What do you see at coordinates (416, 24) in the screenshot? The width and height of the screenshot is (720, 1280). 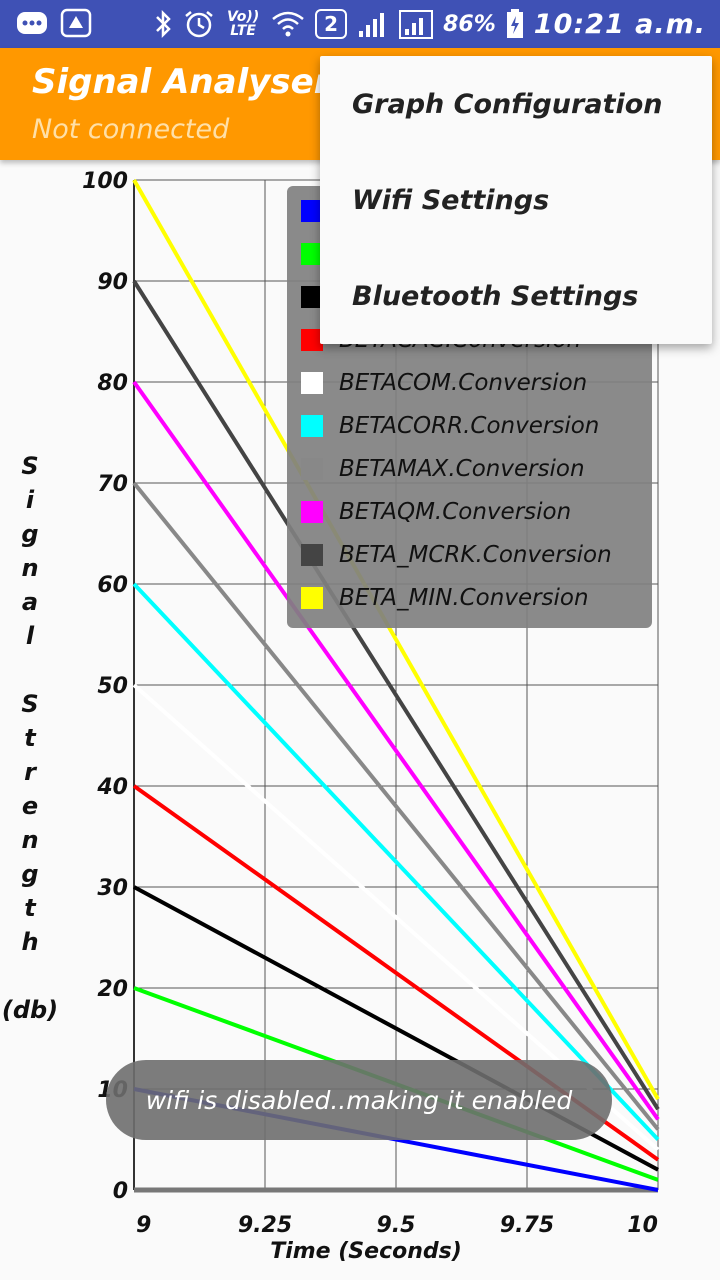 I see `signal2-icon` at bounding box center [416, 24].